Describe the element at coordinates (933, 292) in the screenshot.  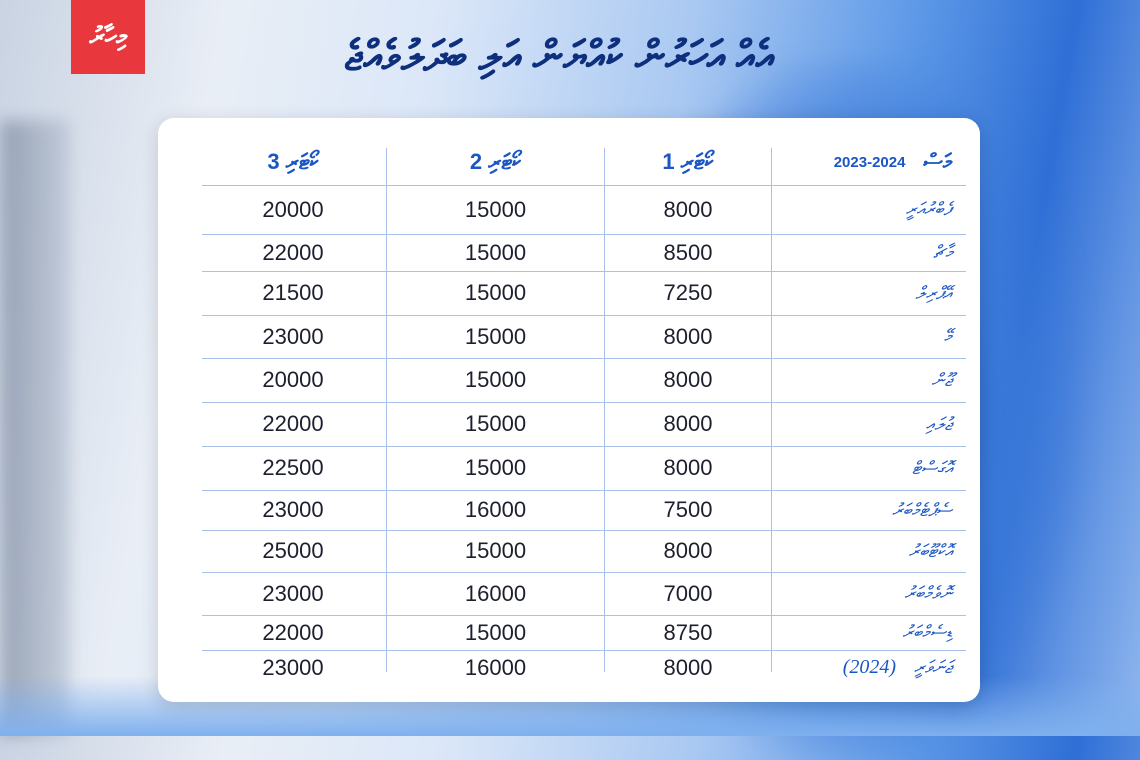
I see `month-name: އޭޕްރިލް` at that location.